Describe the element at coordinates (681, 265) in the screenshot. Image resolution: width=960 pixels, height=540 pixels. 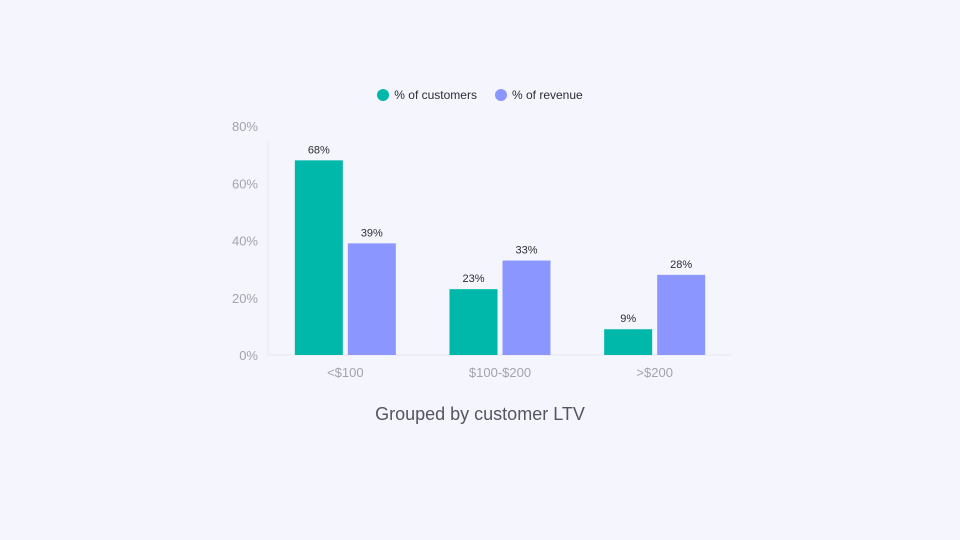
I see `bar-value-label: 28%` at that location.